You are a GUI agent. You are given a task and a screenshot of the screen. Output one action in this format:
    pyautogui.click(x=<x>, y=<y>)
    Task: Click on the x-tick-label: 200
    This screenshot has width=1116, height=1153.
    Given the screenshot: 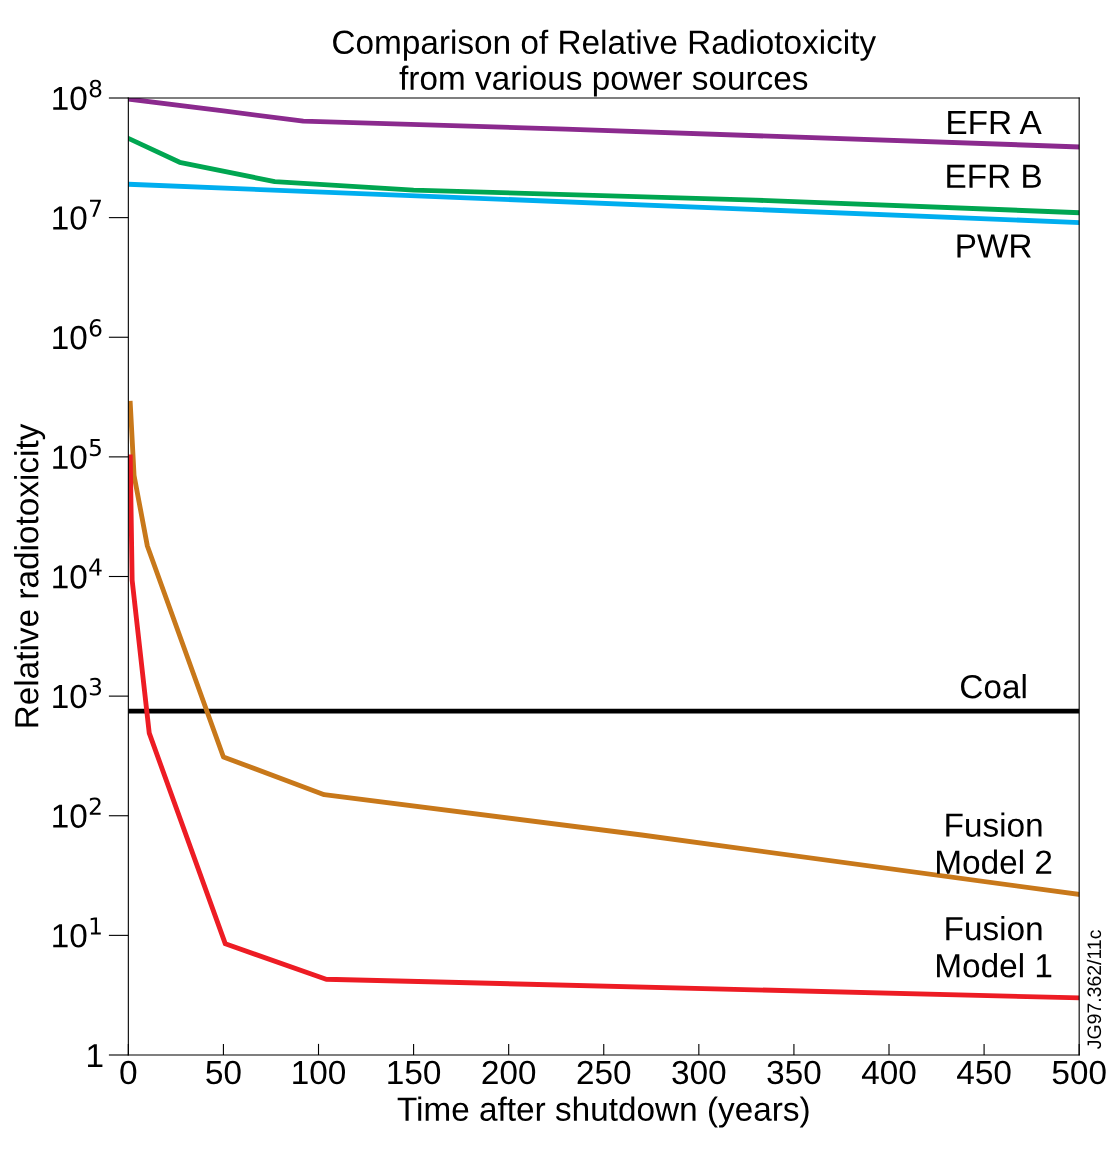 What is the action you would take?
    pyautogui.click(x=509, y=1072)
    